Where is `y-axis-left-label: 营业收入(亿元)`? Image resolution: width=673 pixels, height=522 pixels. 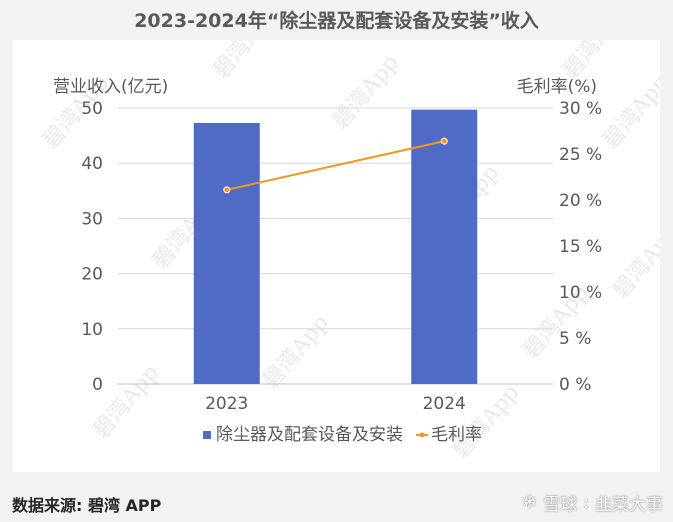
y-axis-left-label: 营业收入(亿元) is located at coordinates (110, 87).